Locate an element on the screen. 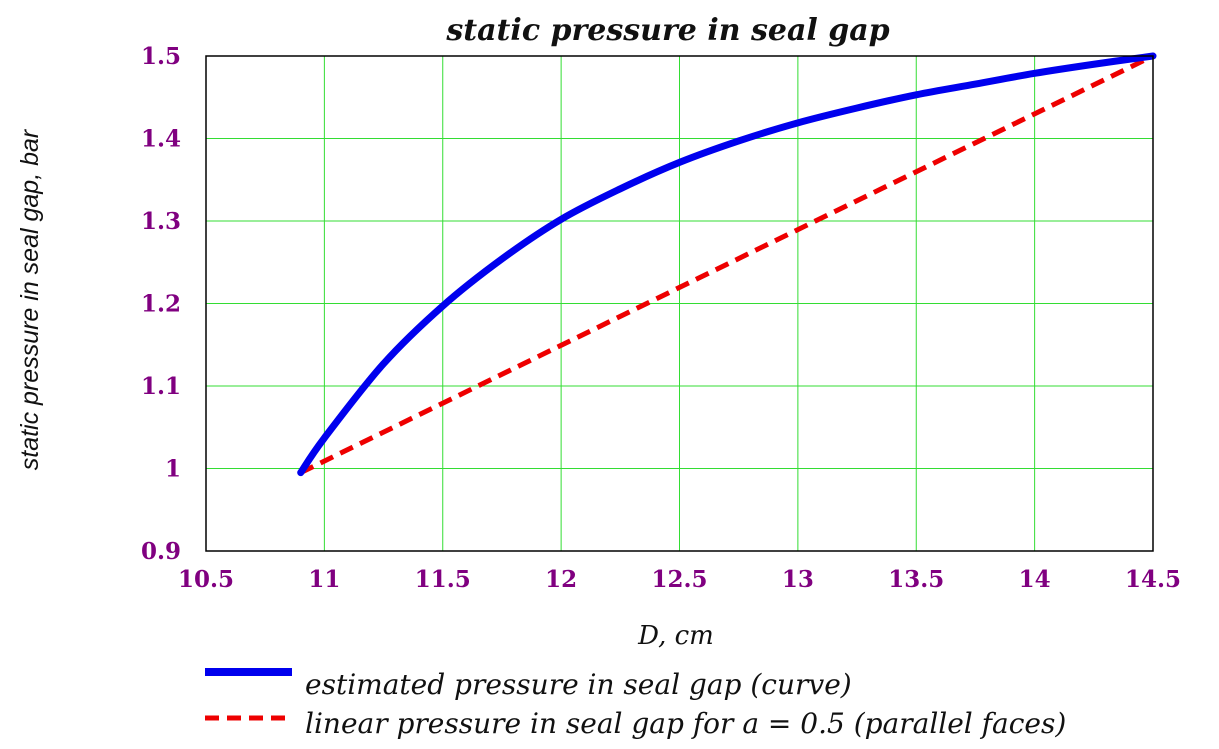 The image size is (1219, 749). y-tick-label: 1.3 is located at coordinates (161, 221).